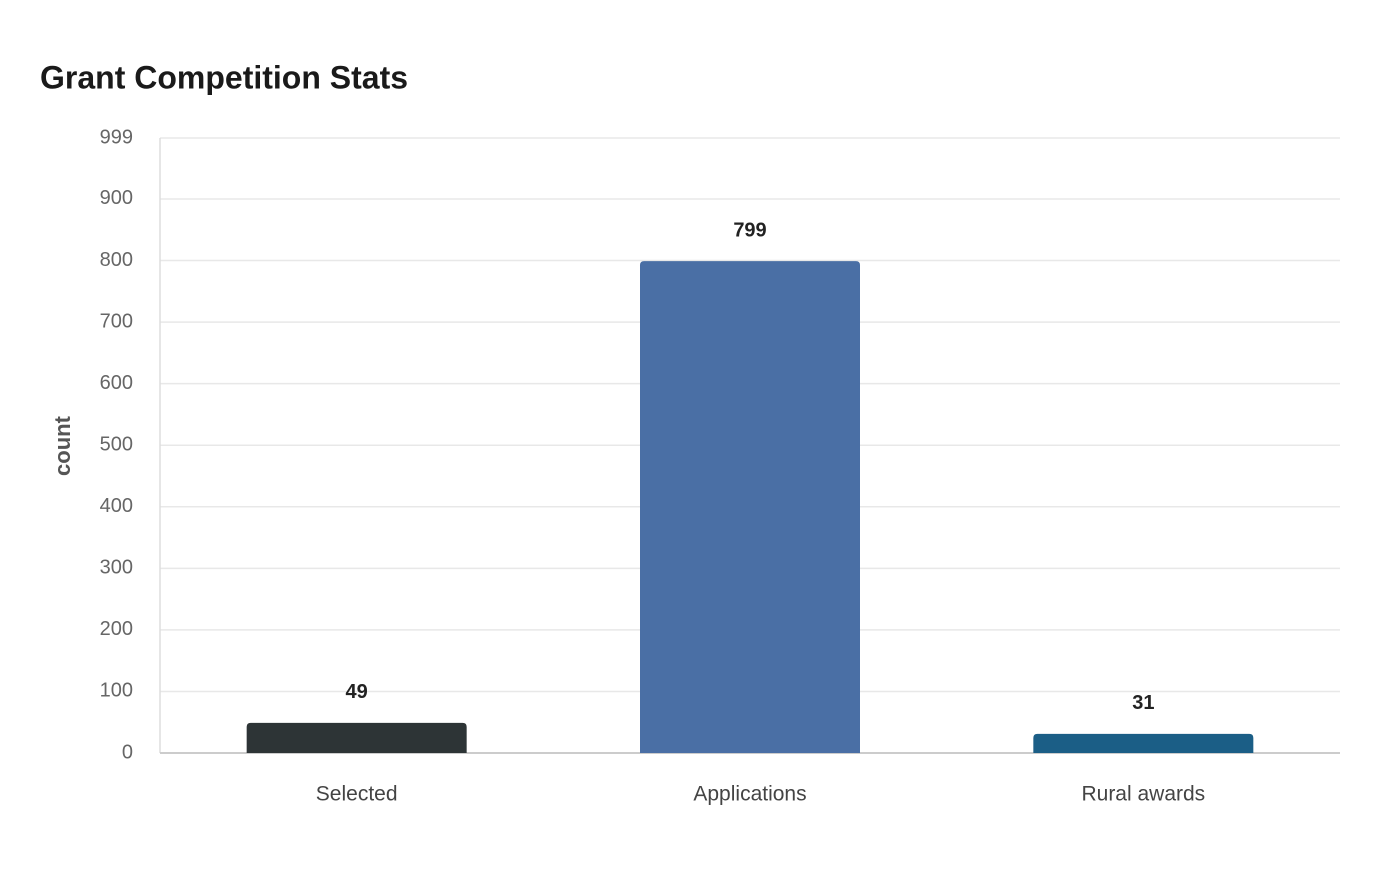 This screenshot has width=1400, height=880. I want to click on y-axis-label: count, so click(62, 445).